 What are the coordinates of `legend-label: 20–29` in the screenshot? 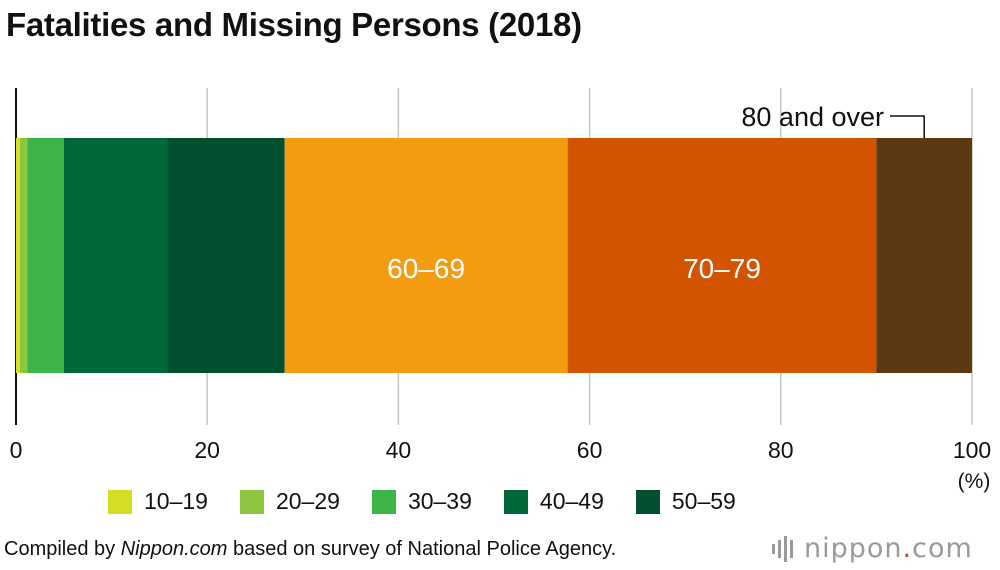 It's located at (307, 501).